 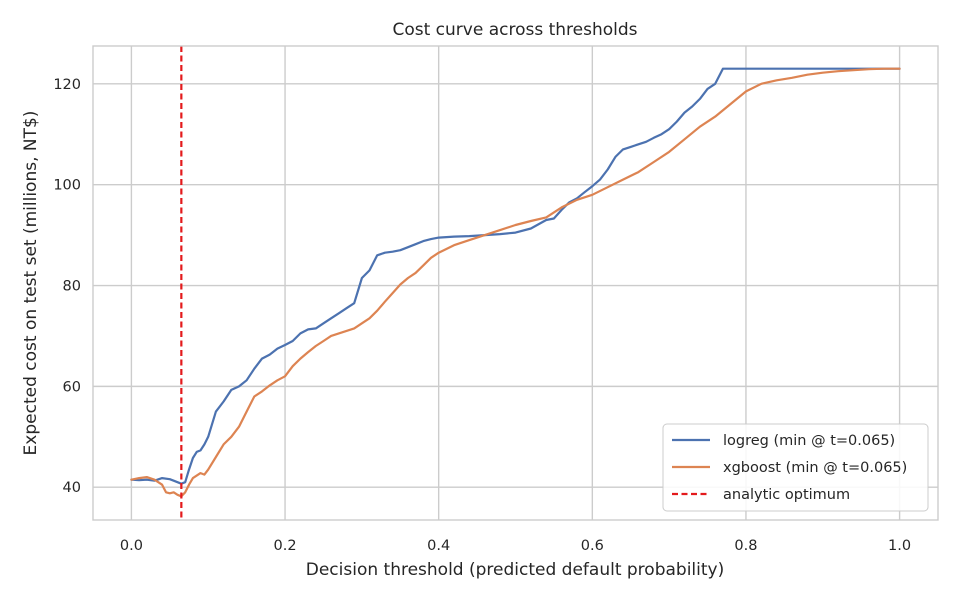 I want to click on y-tick-label: 100, so click(x=67, y=186).